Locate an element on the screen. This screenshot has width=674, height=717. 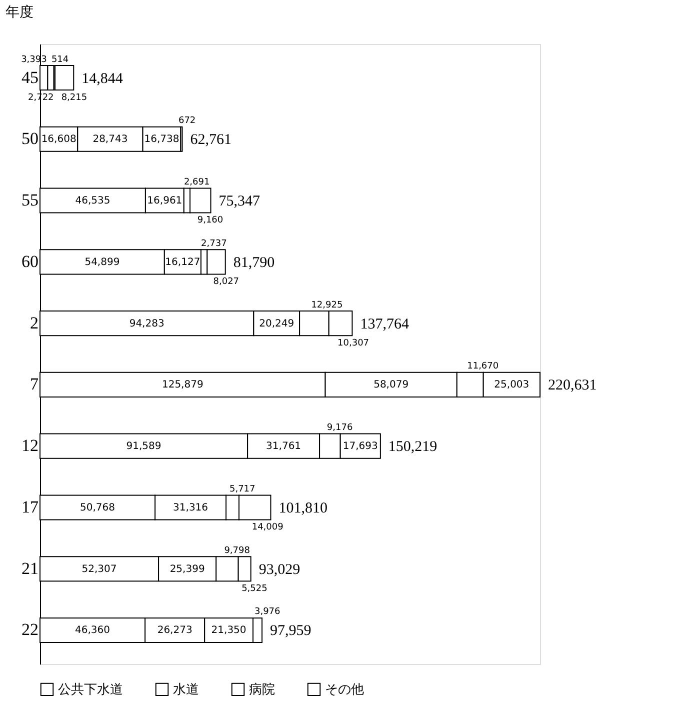
data-label: 21,350 is located at coordinates (228, 630).